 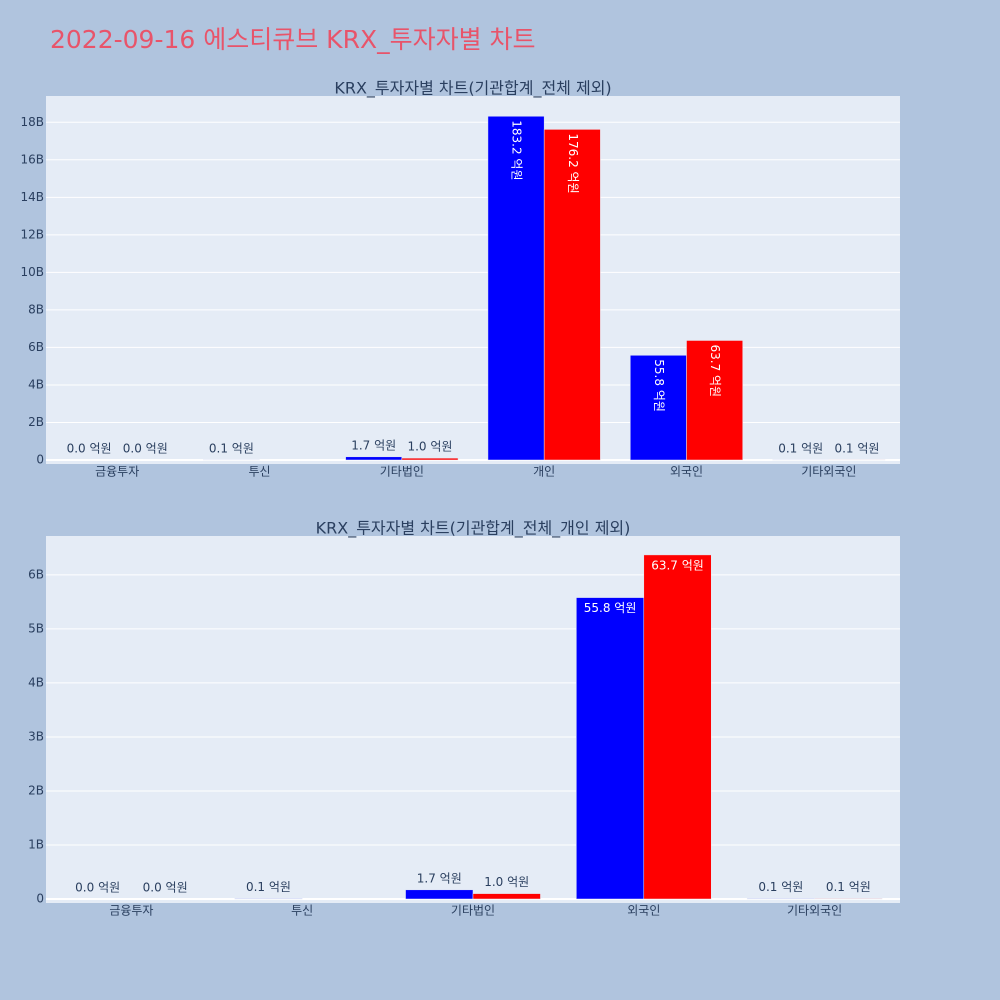 I want to click on y-tick-label: 14B, so click(x=32, y=197).